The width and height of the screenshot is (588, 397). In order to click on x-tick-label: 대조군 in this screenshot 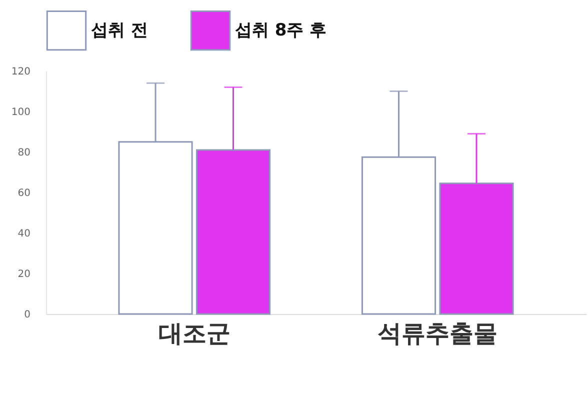, I will do `click(194, 334)`.